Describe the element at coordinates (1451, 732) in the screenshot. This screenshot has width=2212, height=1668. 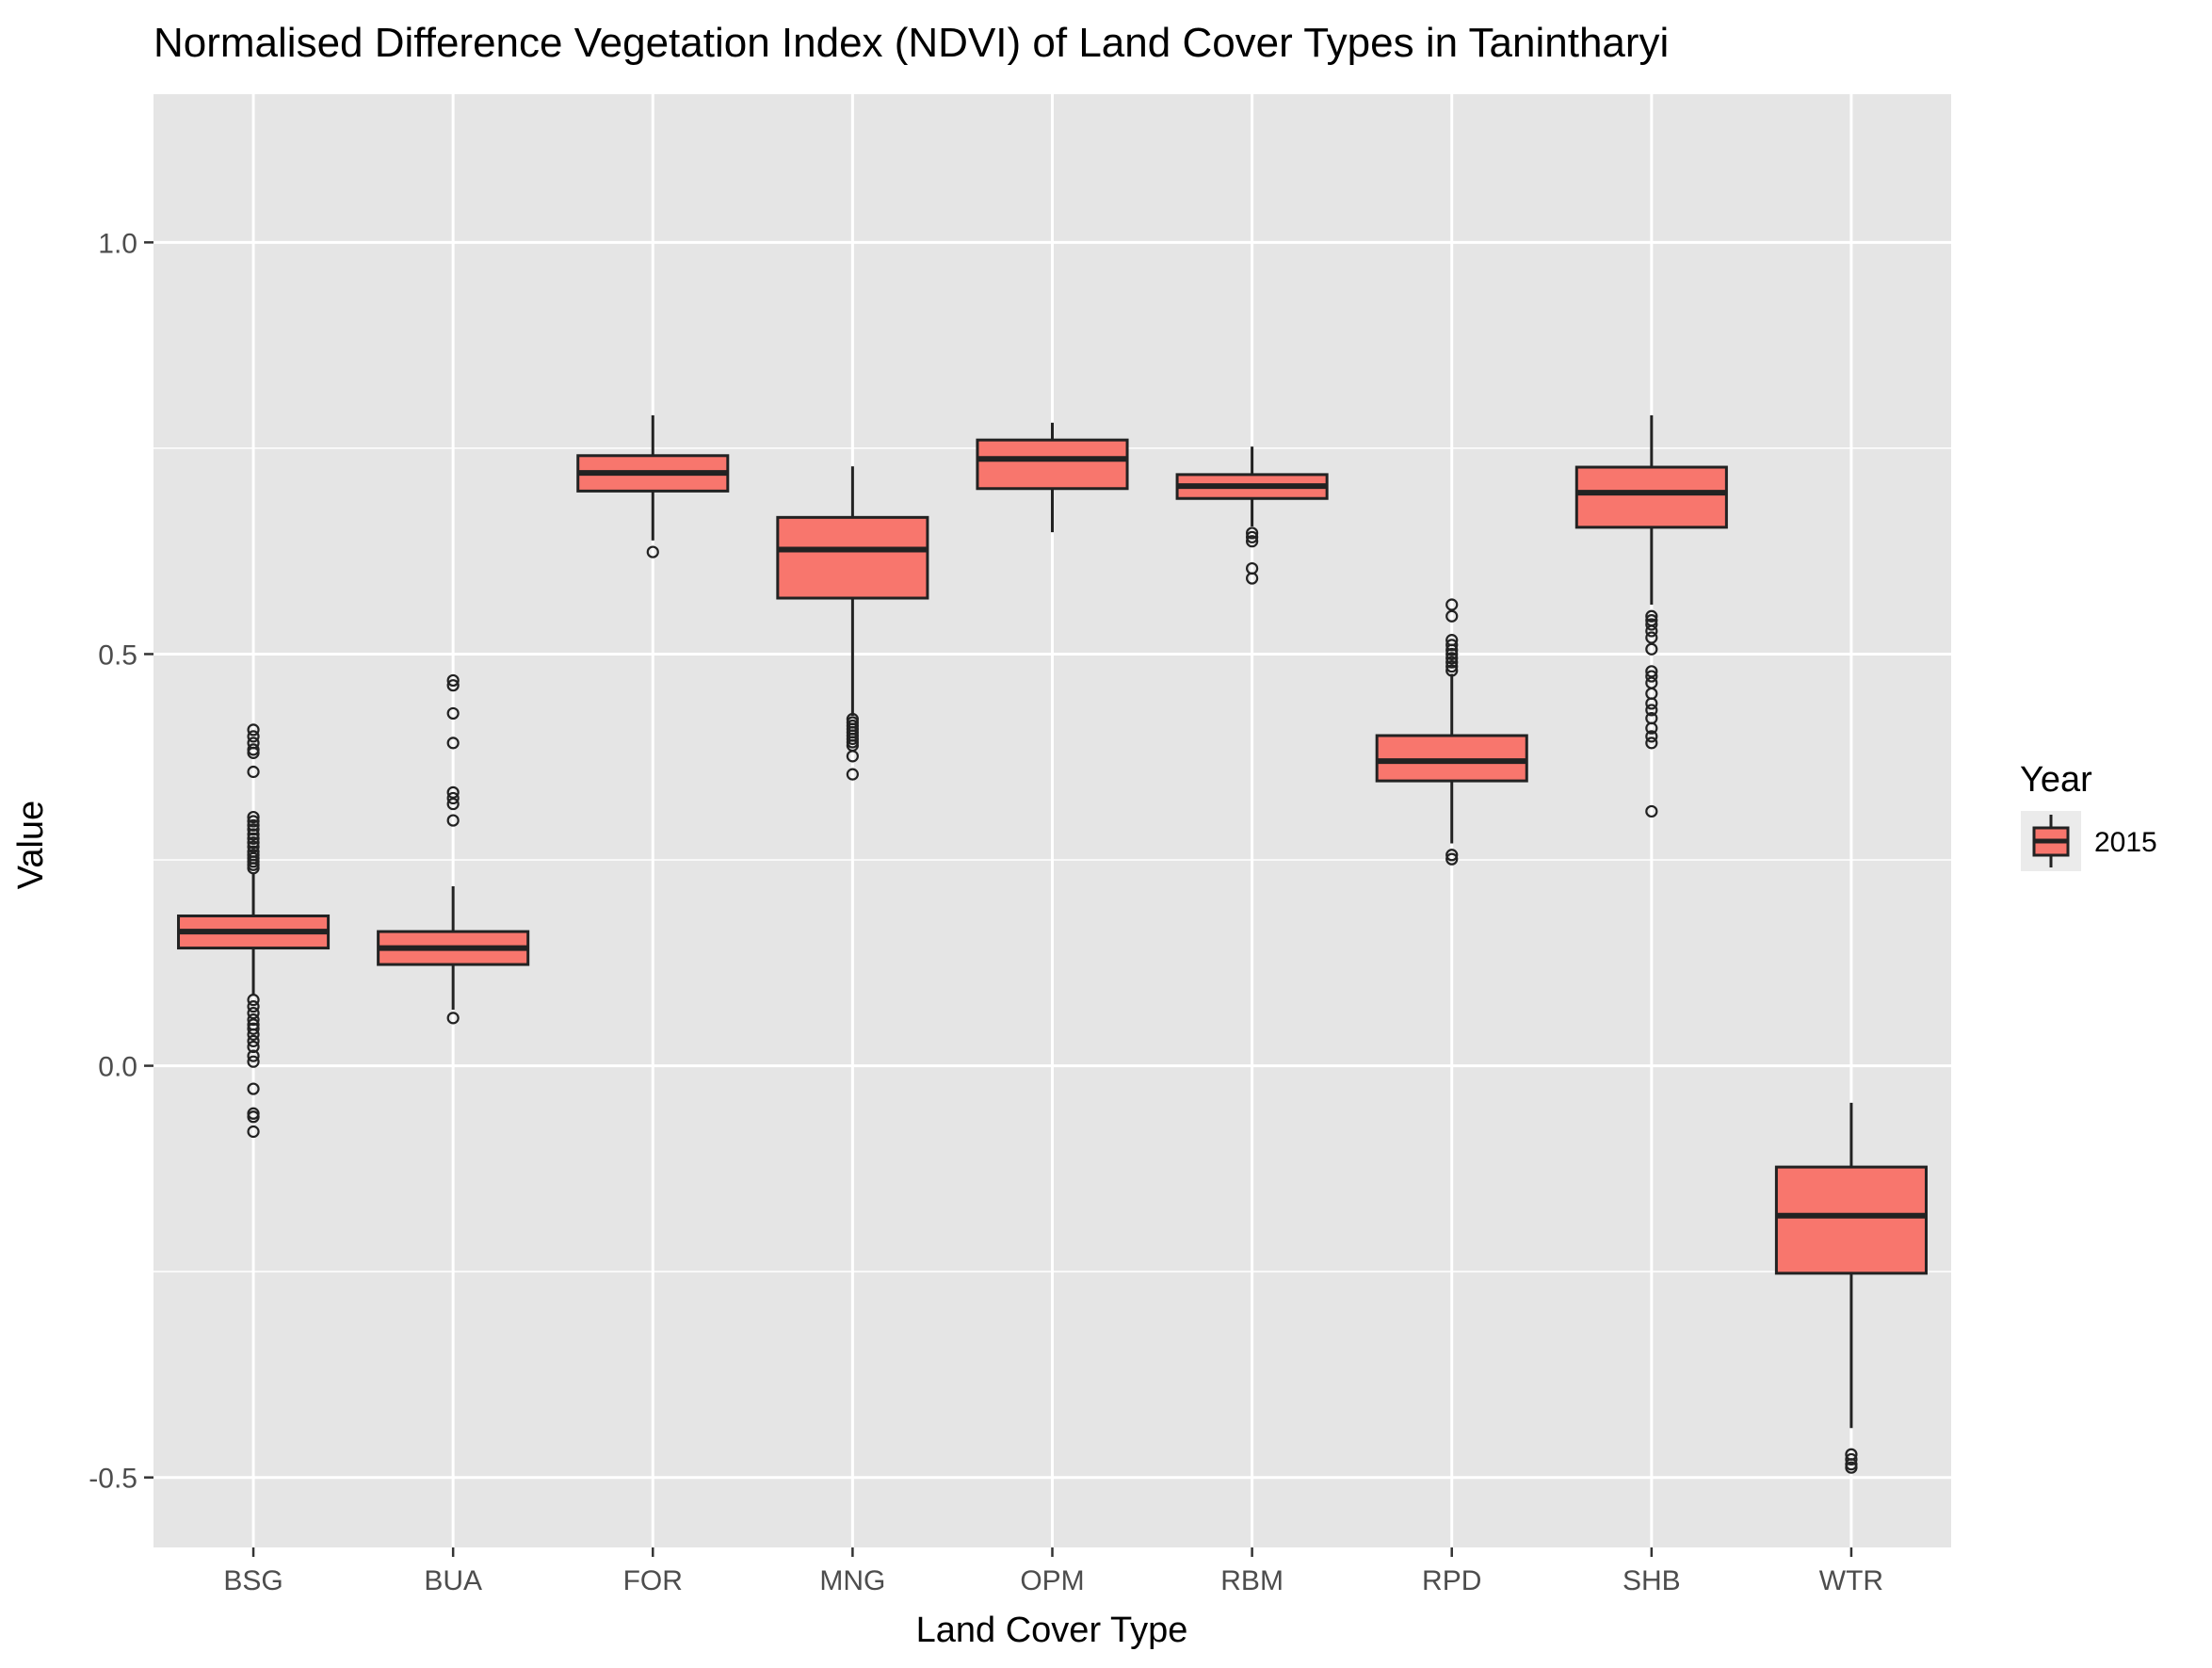
I see `box-rpd` at that location.